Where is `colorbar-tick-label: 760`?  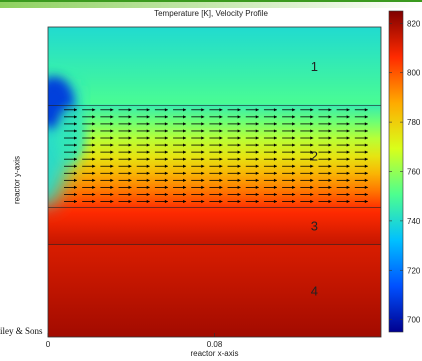
colorbar-tick-label: 760 is located at coordinates (414, 172).